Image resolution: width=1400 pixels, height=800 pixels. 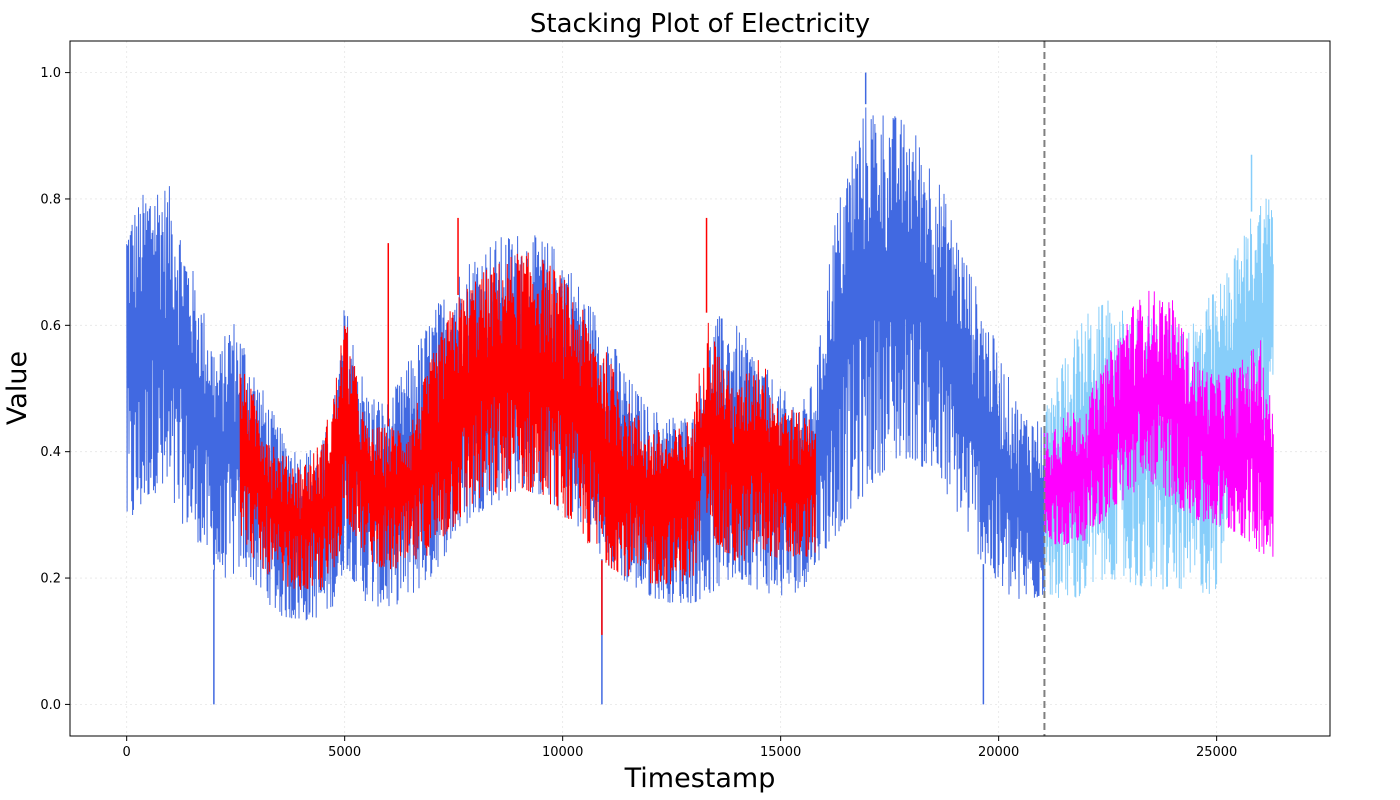 What do you see at coordinates (1216, 752) in the screenshot?
I see `x-tick-label: 25000` at bounding box center [1216, 752].